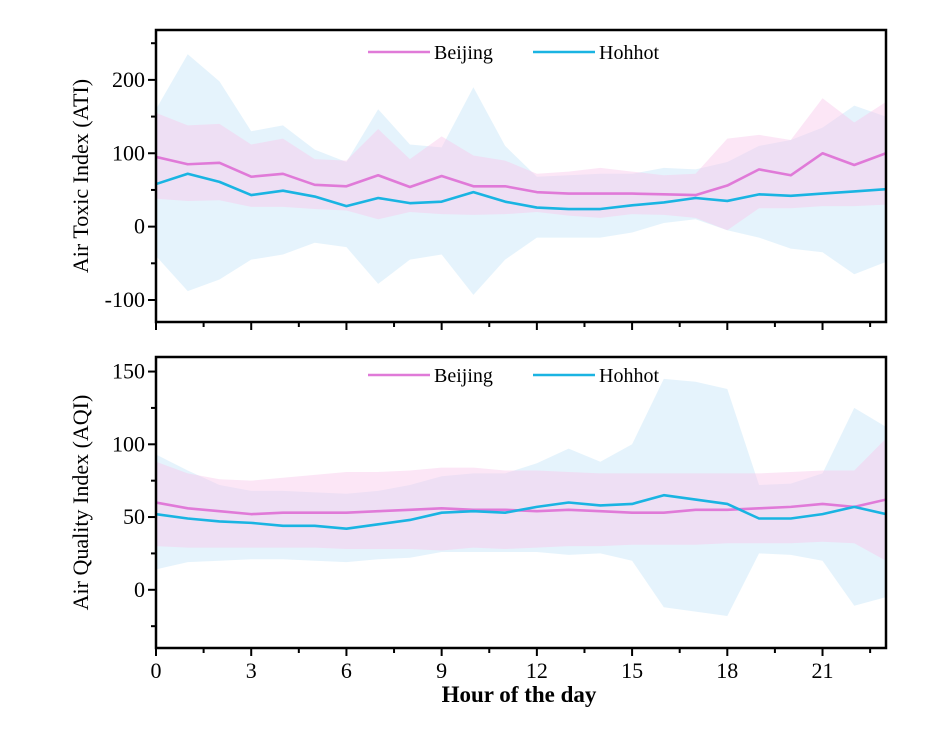  What do you see at coordinates (128, 152) in the screenshot?
I see `ati-y-tick-label: 100` at bounding box center [128, 152].